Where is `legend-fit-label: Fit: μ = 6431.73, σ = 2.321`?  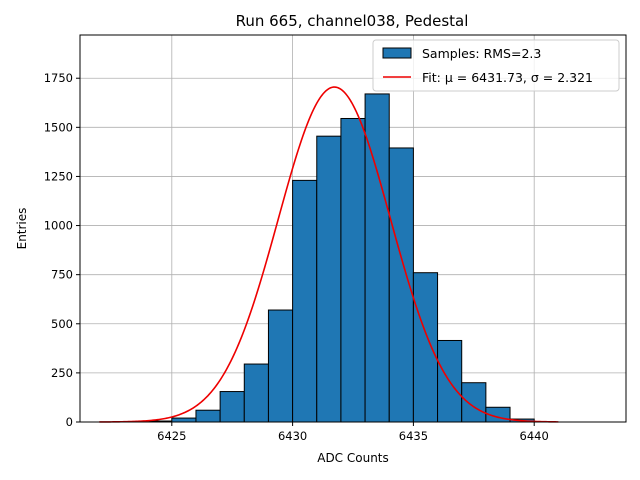
legend-fit-label: Fit: μ = 6431.73, σ = 2.321 is located at coordinates (507, 77).